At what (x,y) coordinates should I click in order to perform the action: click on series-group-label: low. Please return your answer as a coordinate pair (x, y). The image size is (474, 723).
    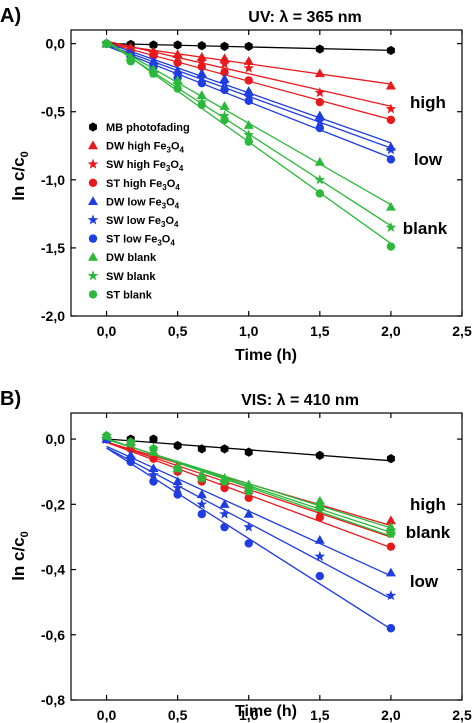
    Looking at the image, I should click on (428, 159).